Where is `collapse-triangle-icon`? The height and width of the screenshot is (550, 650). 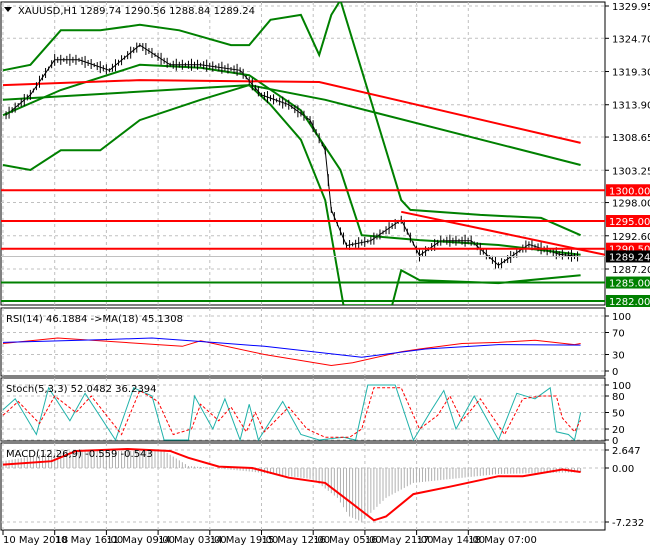 collapse-triangle-icon is located at coordinates (8, 9).